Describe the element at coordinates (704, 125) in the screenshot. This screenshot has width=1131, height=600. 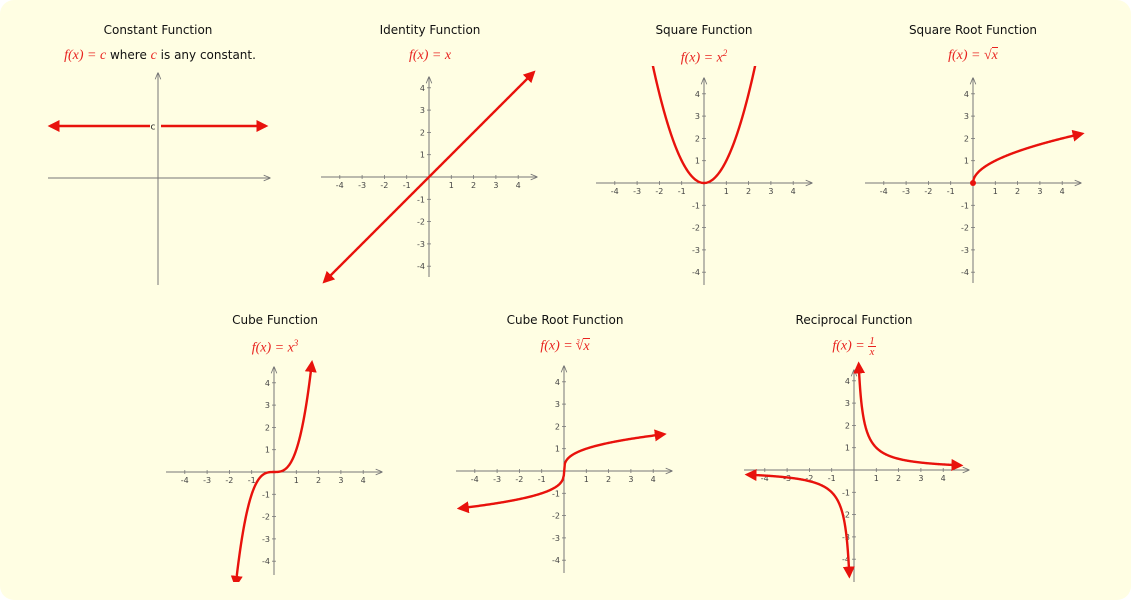
I see `square-curve` at that location.